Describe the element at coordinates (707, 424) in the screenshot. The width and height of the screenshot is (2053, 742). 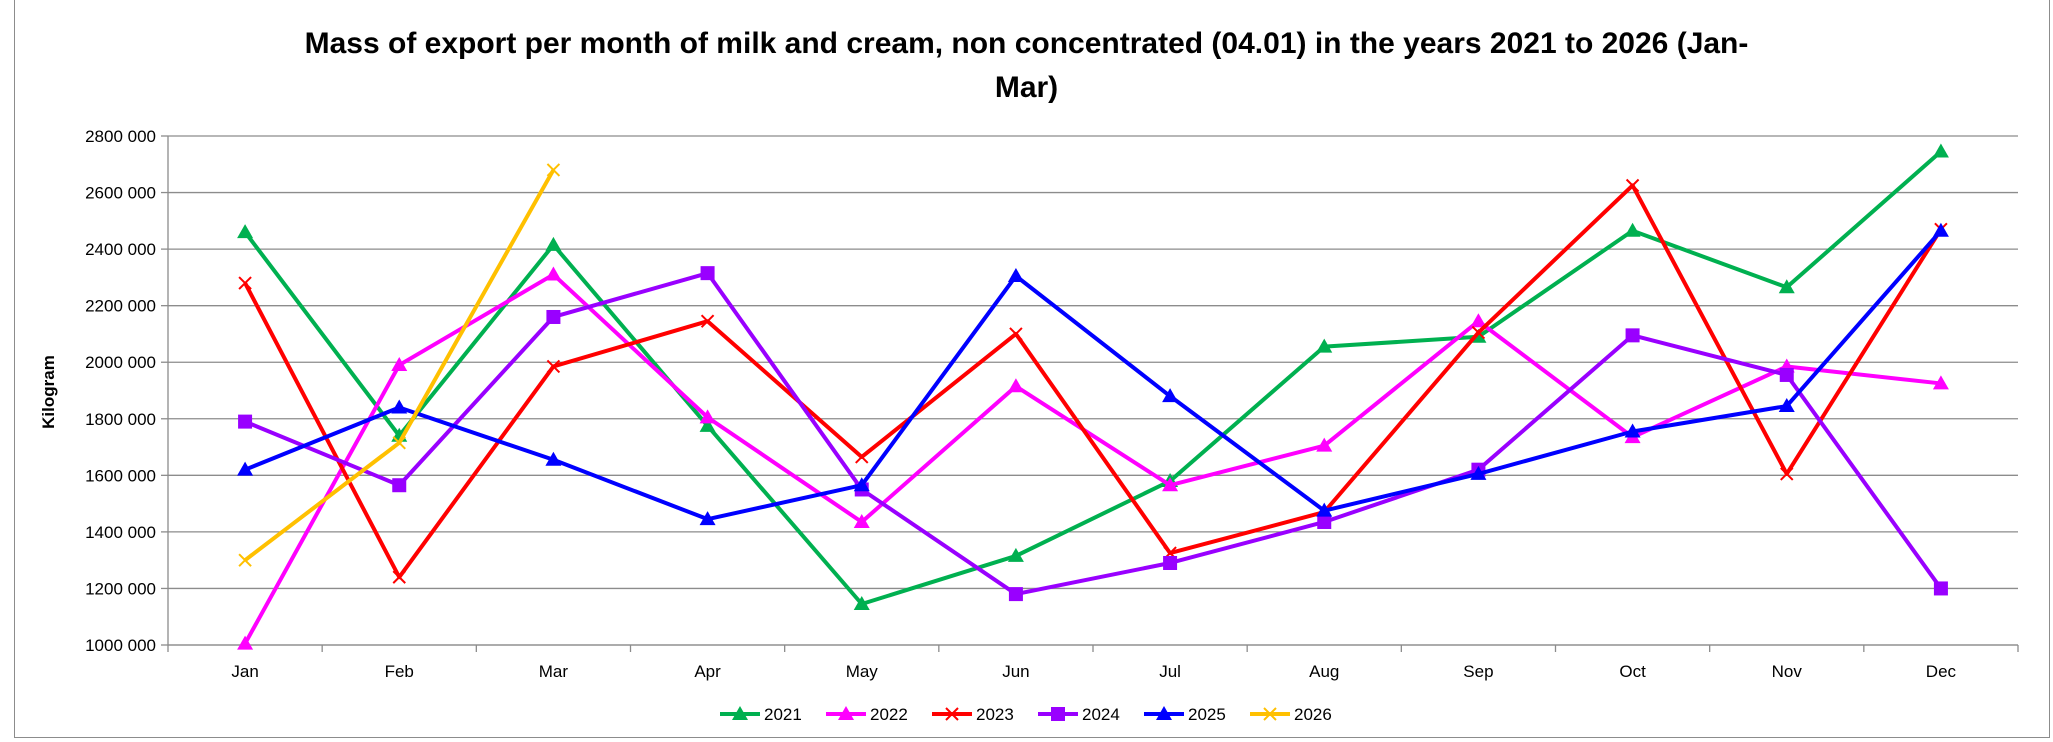
I see `data-point-2021-apr` at that location.